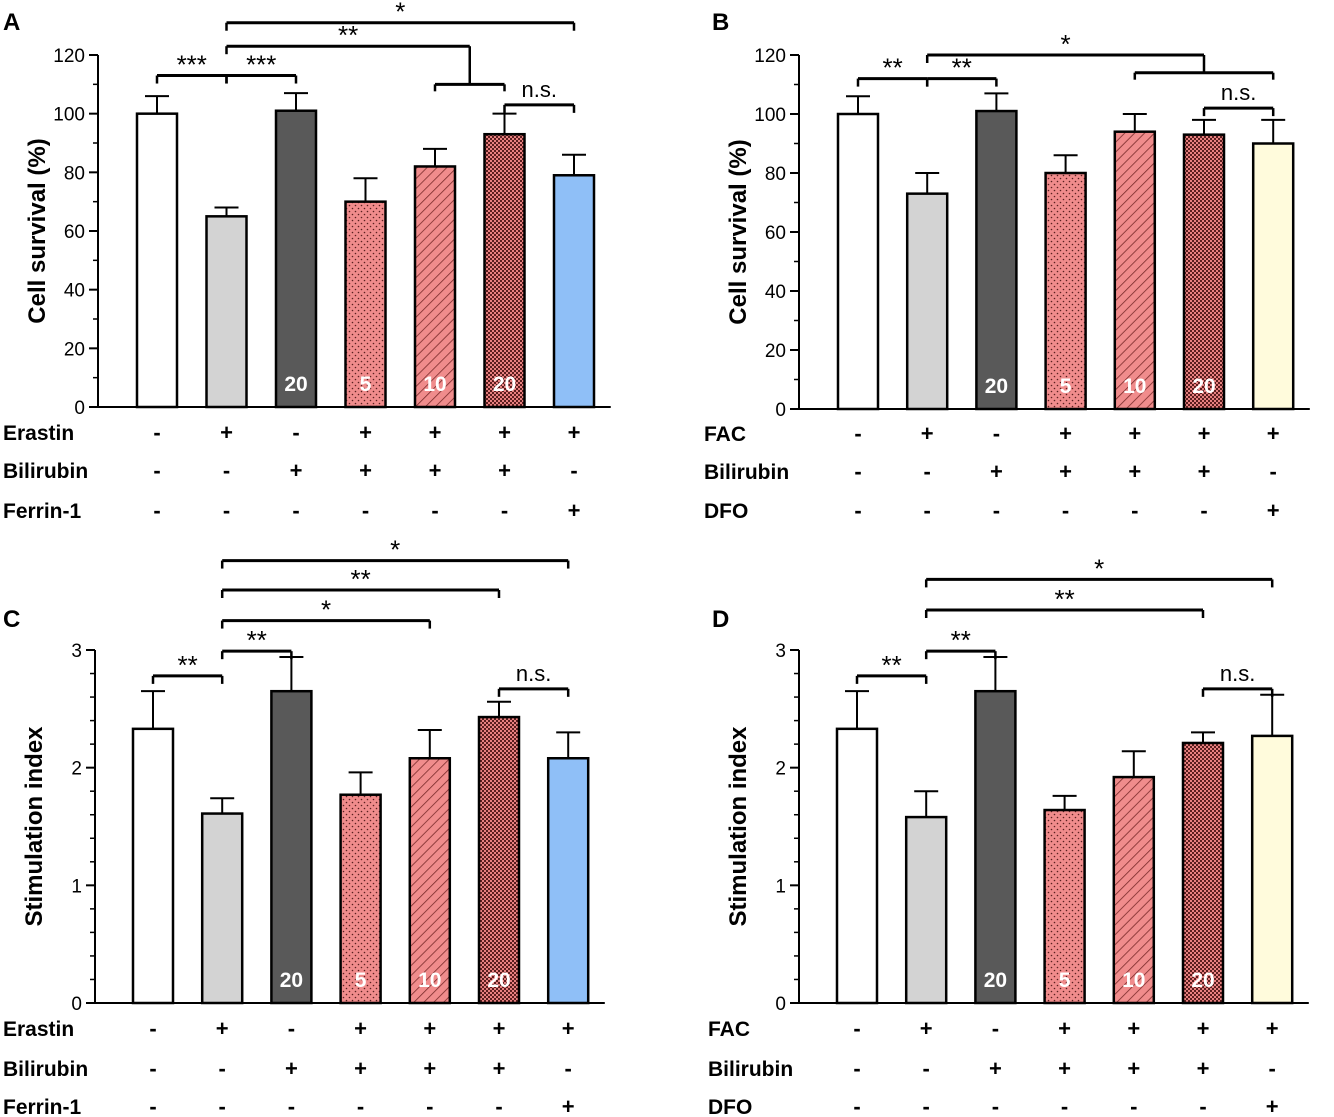 This screenshot has height=1117, width=1334. Describe the element at coordinates (42, 511) in the screenshot. I see `row-label: Ferrin-1` at that location.